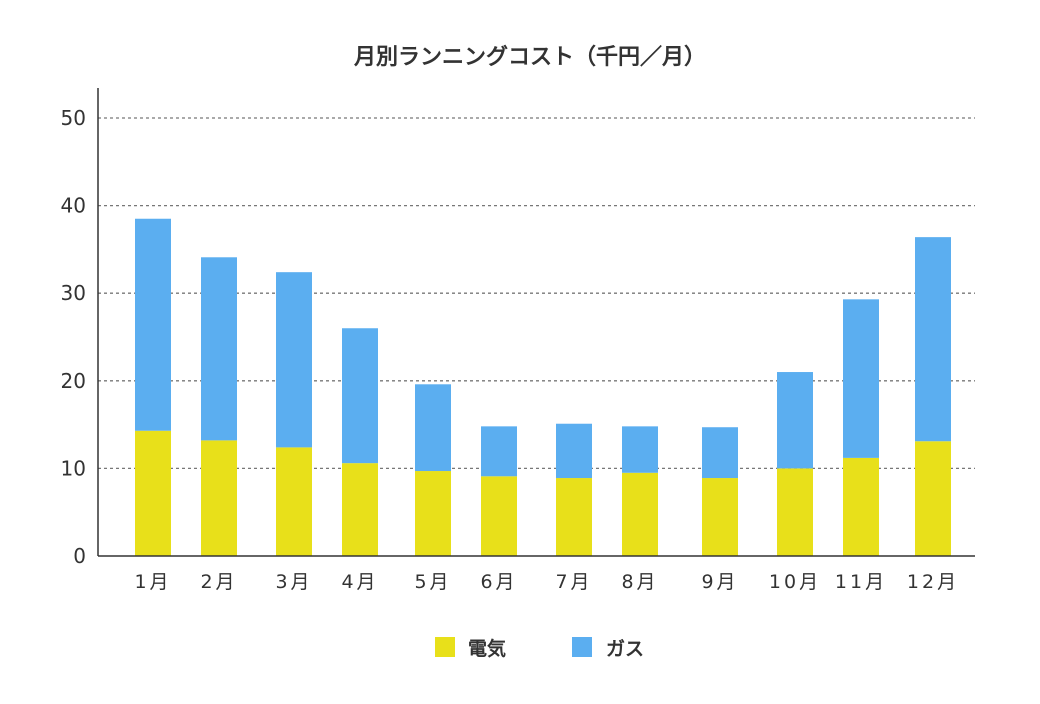  I want to click on y-tick-label: 10, so click(73, 468).